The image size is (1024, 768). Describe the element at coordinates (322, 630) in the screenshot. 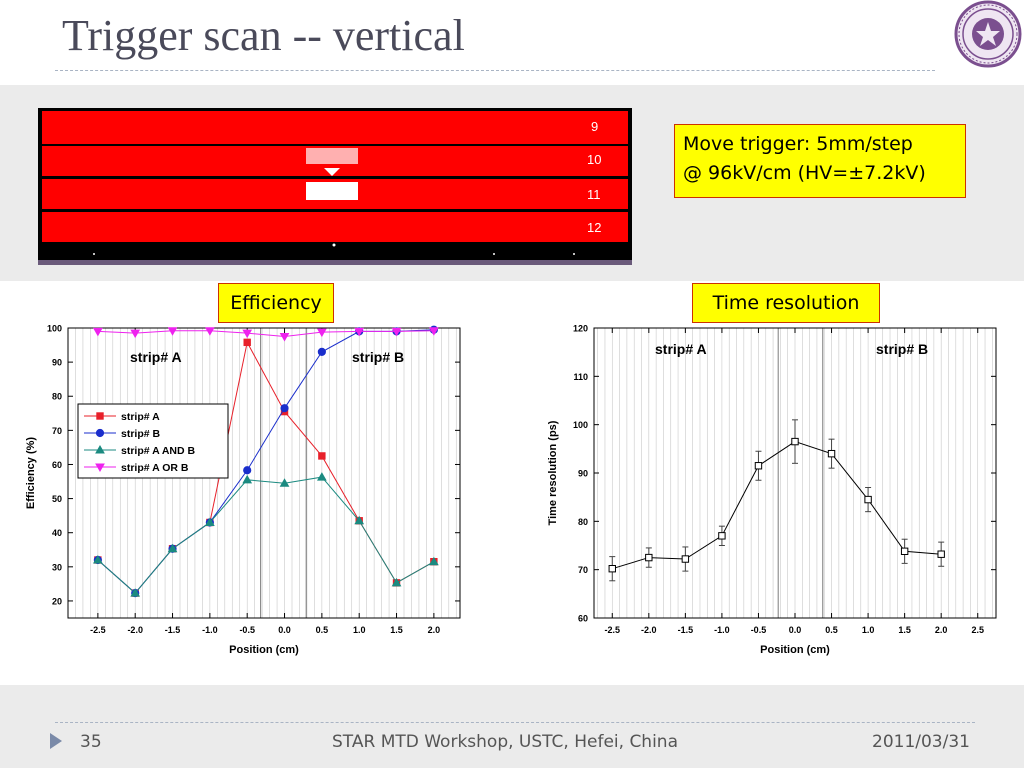

I see `efficiency-x-tick-label: 0.5` at that location.